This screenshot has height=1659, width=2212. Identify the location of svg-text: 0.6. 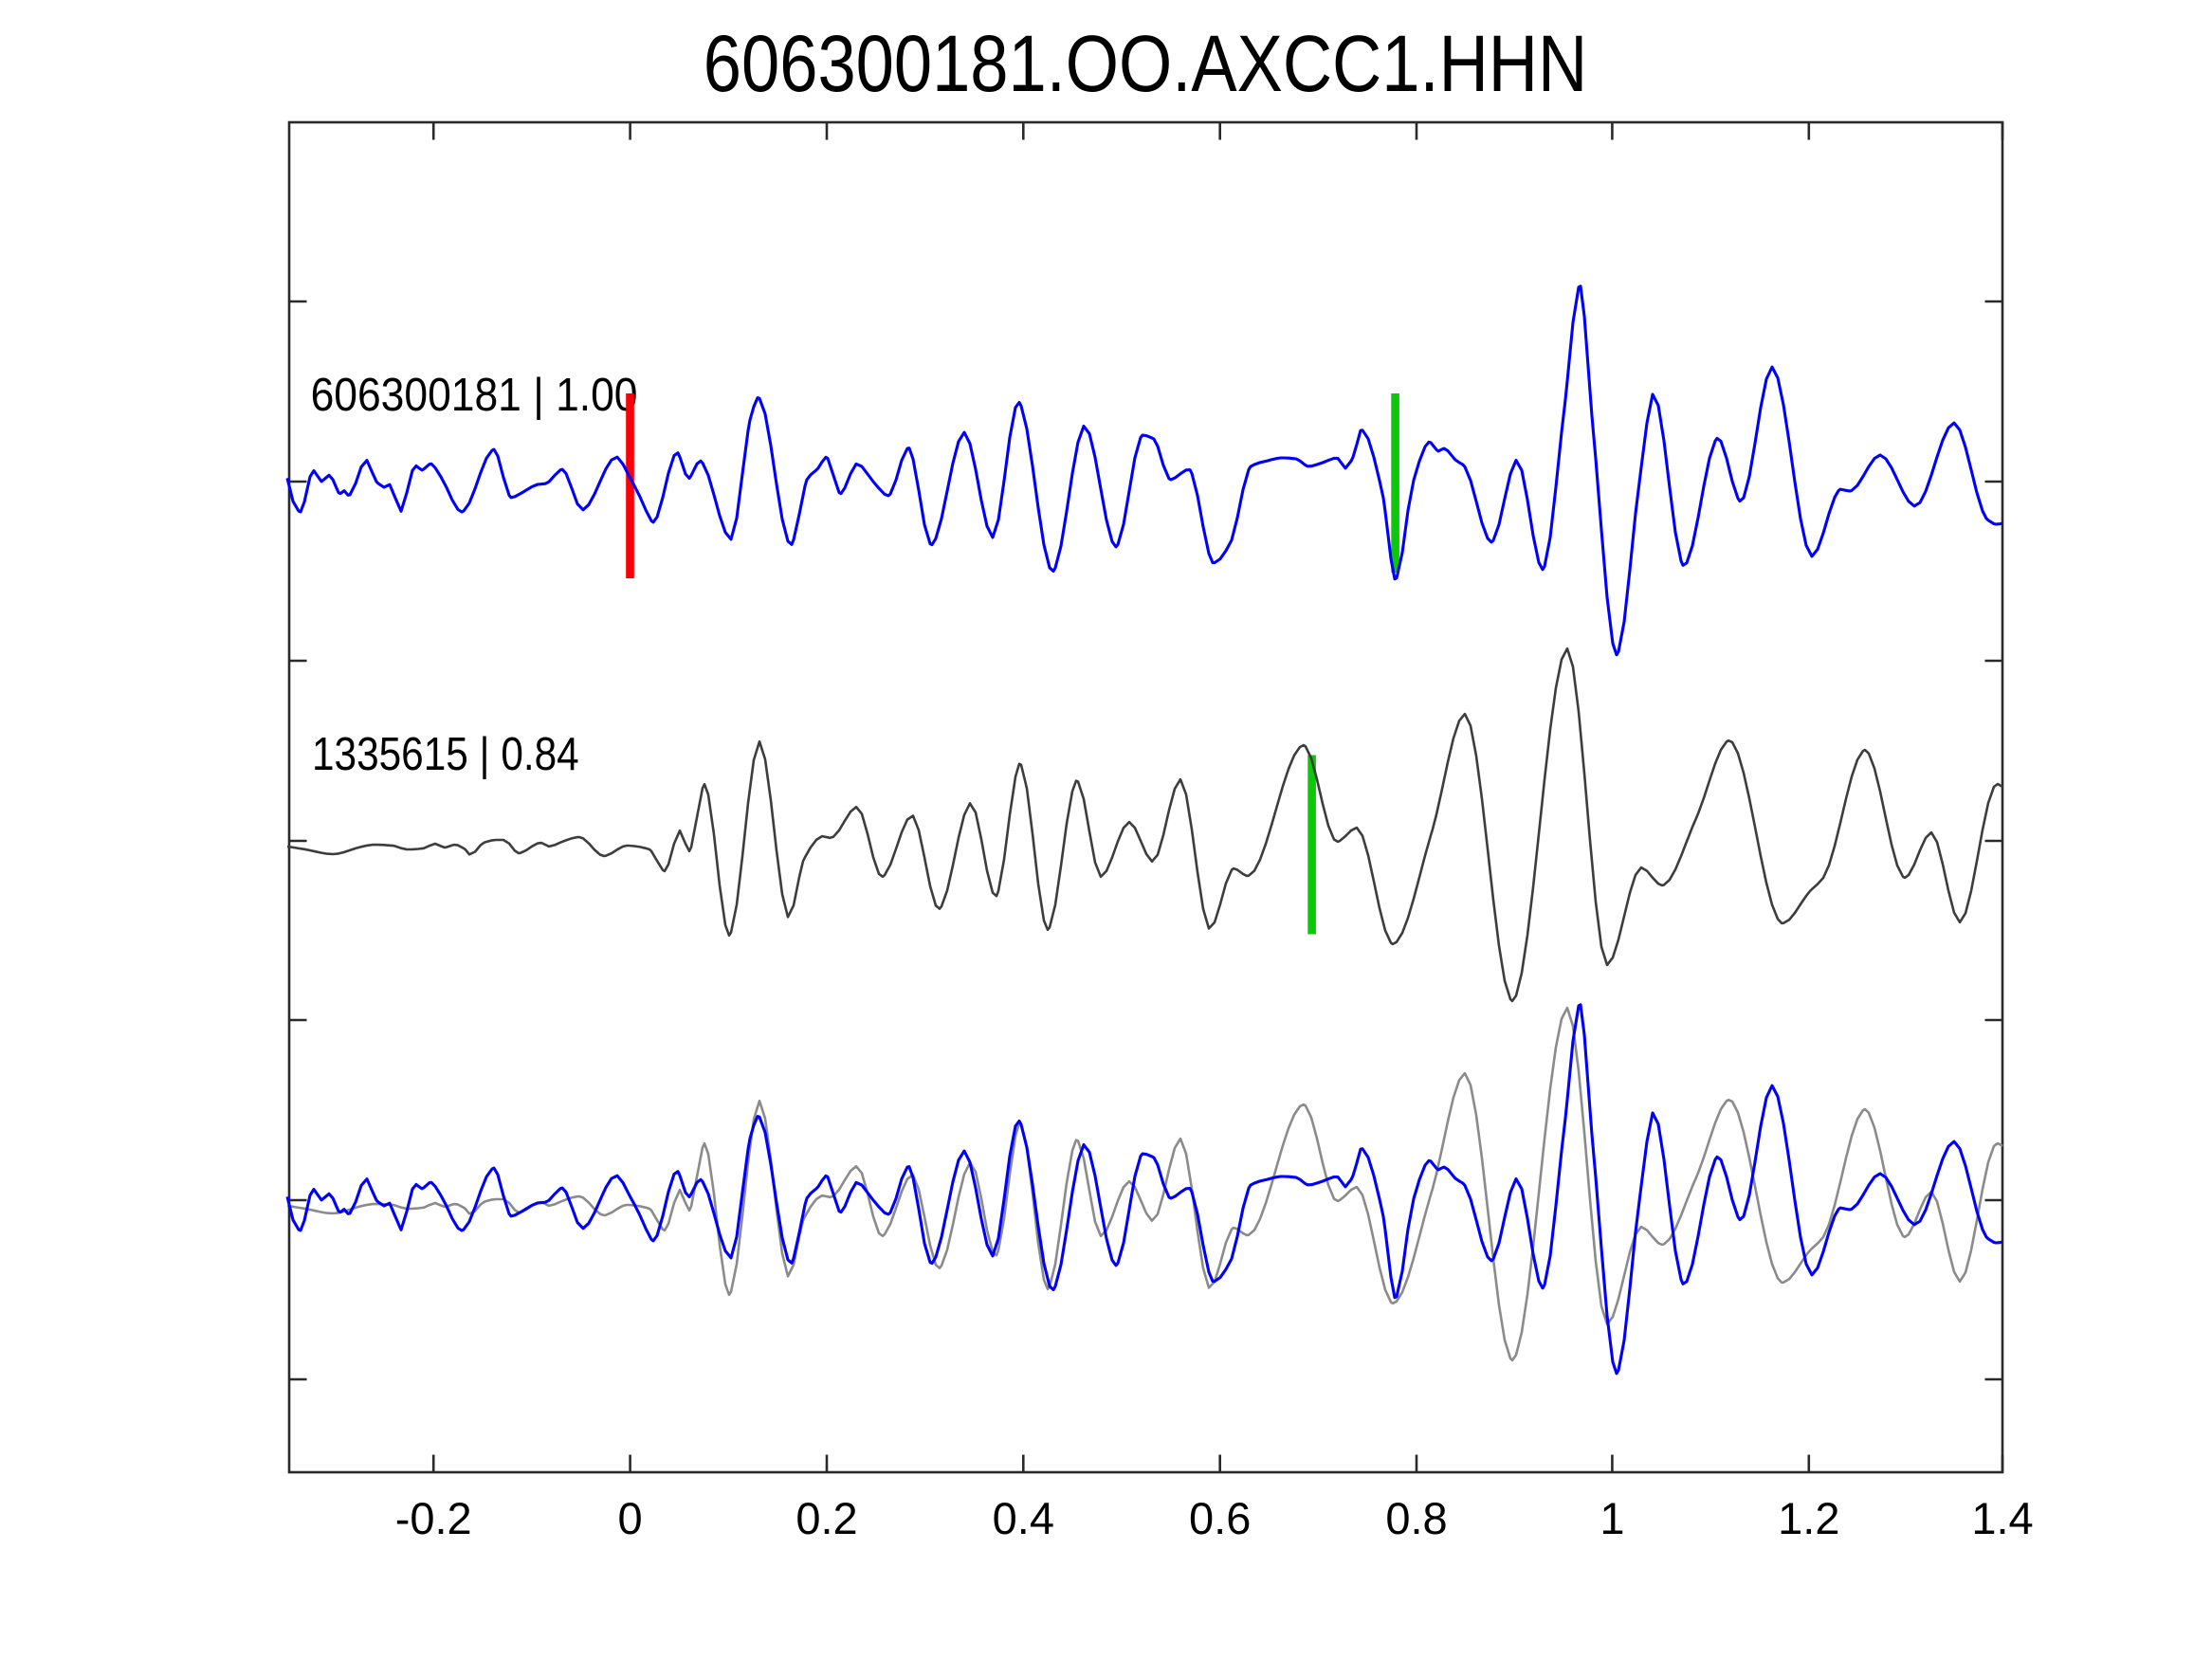
(1220, 1518).